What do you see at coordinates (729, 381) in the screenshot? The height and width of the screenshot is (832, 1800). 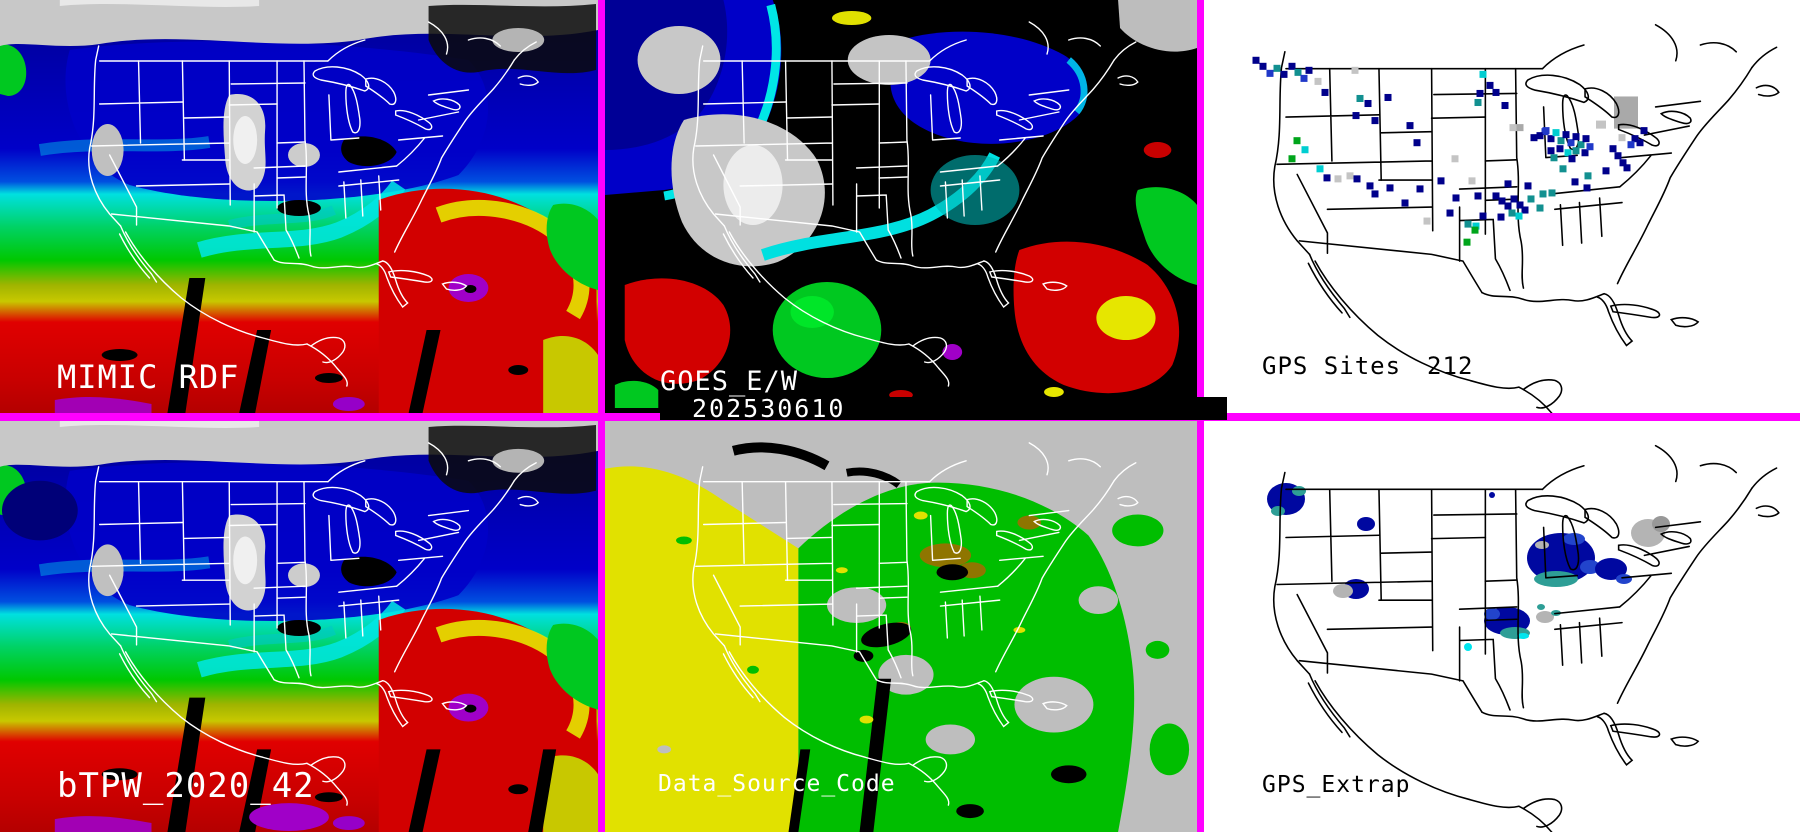 I see `goes-ew-label: GOES_E/W` at bounding box center [729, 381].